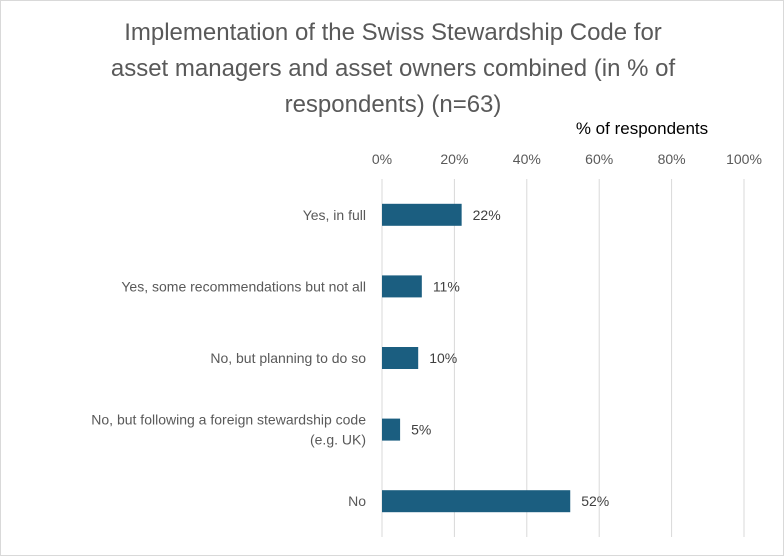 The image size is (784, 556). Describe the element at coordinates (599, 159) in the screenshot. I see `x-tick-label: 60%` at that location.